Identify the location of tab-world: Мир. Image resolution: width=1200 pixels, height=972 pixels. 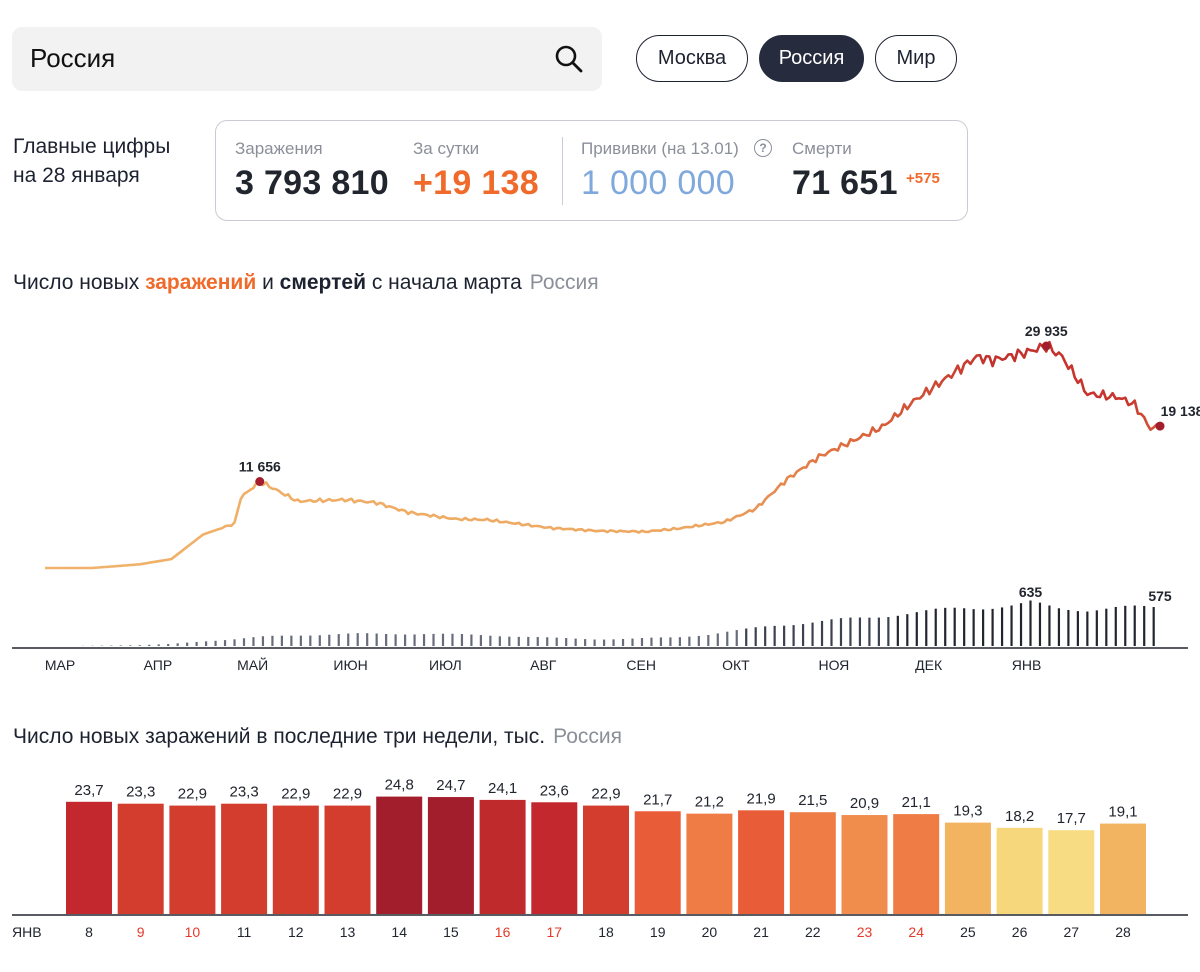
(916, 58).